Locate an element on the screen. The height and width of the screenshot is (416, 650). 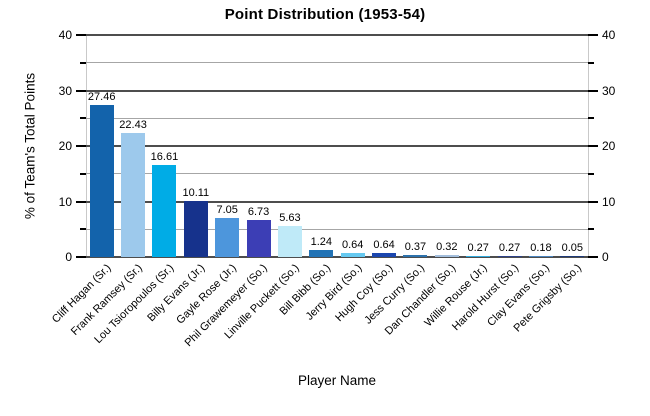
x-axis-title: Player Name is located at coordinates (337, 380).